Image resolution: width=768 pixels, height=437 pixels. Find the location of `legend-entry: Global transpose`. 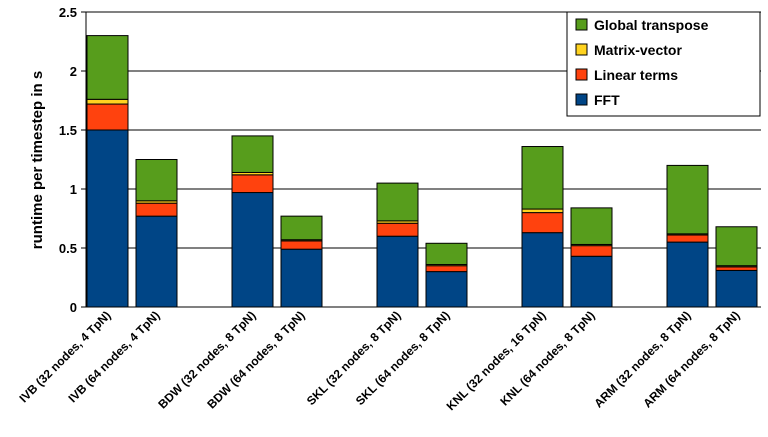

legend-entry: Global transpose is located at coordinates (651, 25).